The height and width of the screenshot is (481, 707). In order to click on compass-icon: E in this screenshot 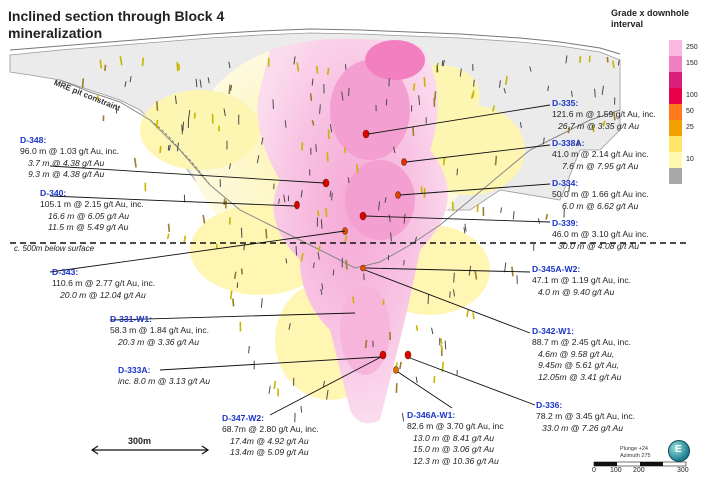, I will do `click(679, 451)`.